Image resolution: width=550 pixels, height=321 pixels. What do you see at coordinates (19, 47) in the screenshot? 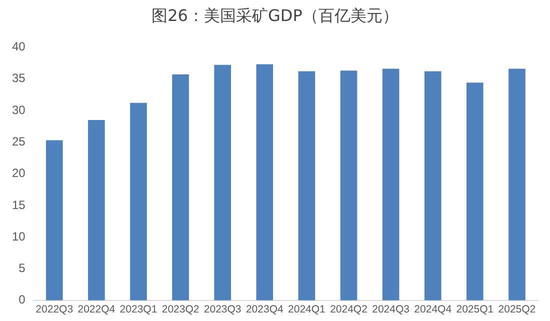
I see `y-tick-label: 40` at bounding box center [19, 47].